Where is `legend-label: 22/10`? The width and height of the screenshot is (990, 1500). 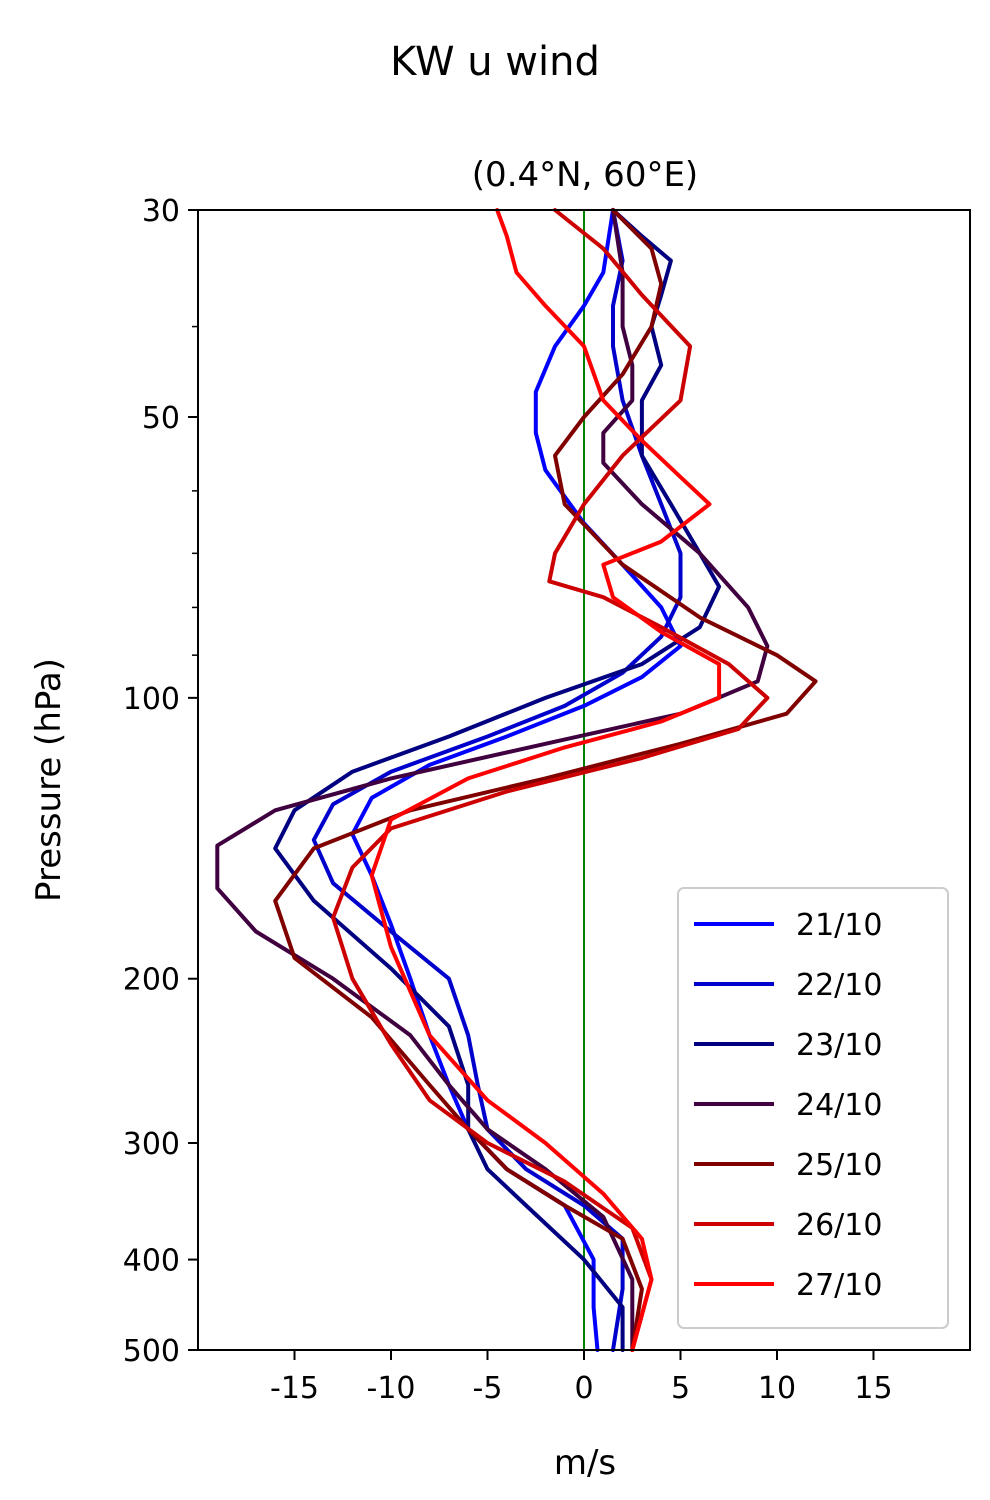
legend-label: 22/10 is located at coordinates (839, 985).